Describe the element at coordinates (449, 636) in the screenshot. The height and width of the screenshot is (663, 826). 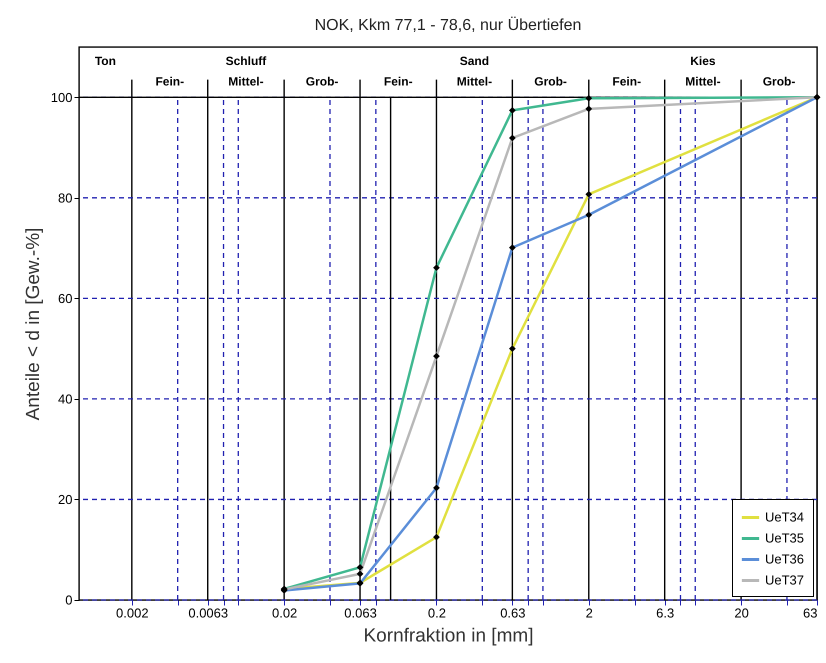
I see `x-axis-title: Kornfraktion in [mm]` at that location.